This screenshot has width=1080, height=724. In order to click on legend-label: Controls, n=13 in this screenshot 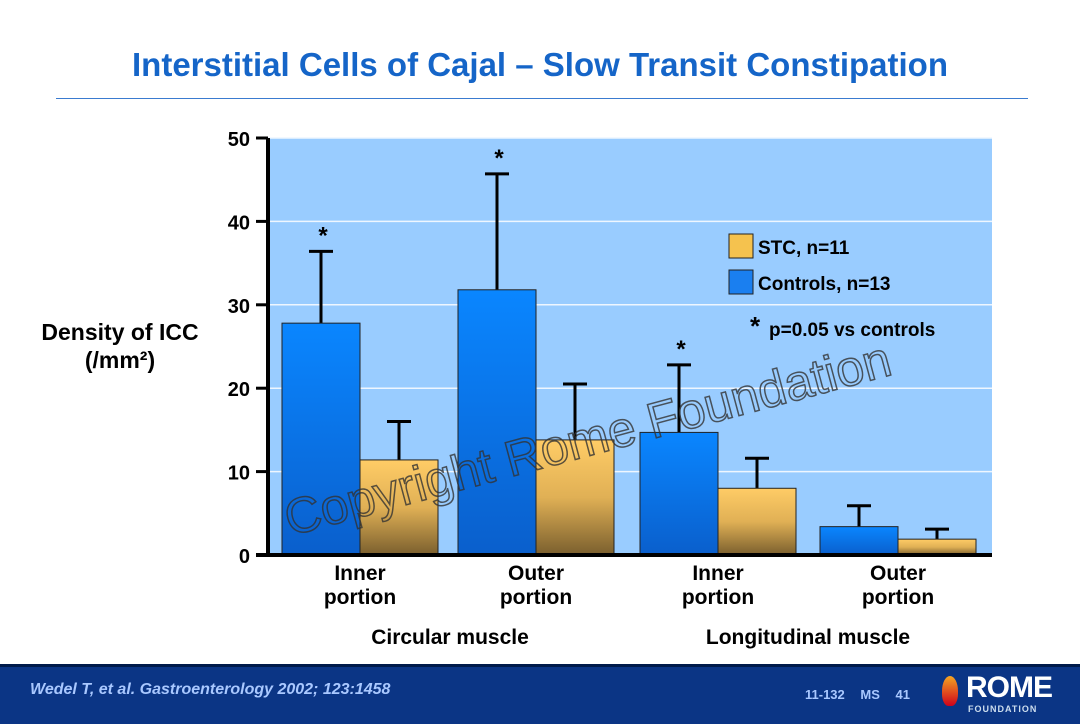, I will do `click(824, 284)`.